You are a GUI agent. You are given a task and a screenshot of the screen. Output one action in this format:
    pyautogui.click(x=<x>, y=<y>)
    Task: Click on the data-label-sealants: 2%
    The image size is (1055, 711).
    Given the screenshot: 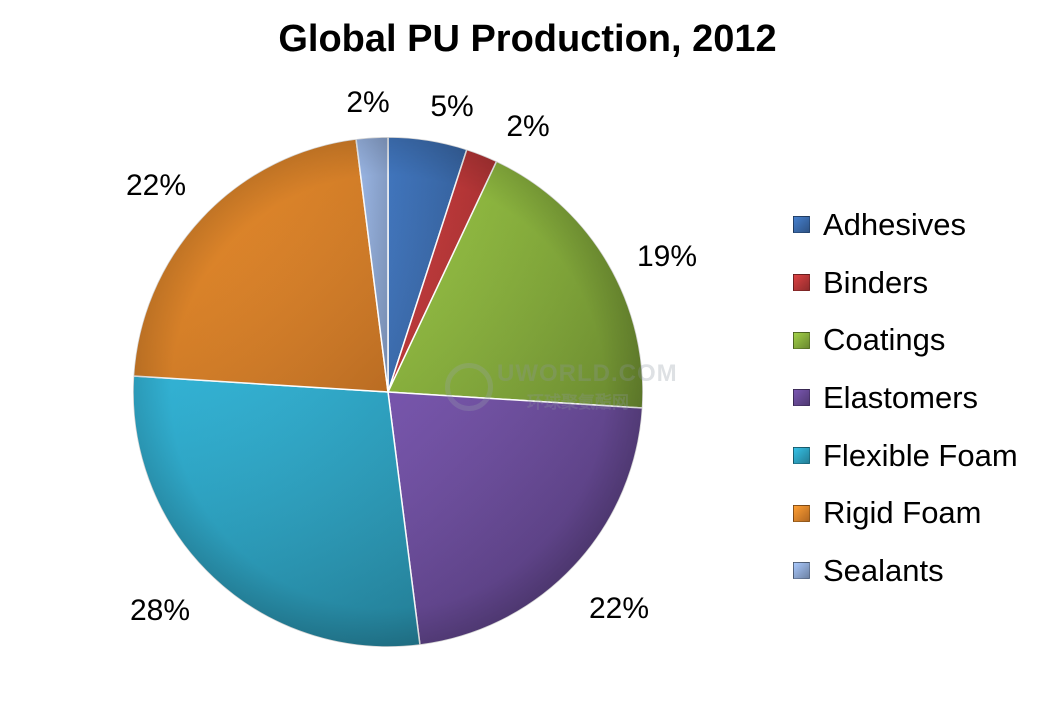 What is the action you would take?
    pyautogui.click(x=367, y=102)
    